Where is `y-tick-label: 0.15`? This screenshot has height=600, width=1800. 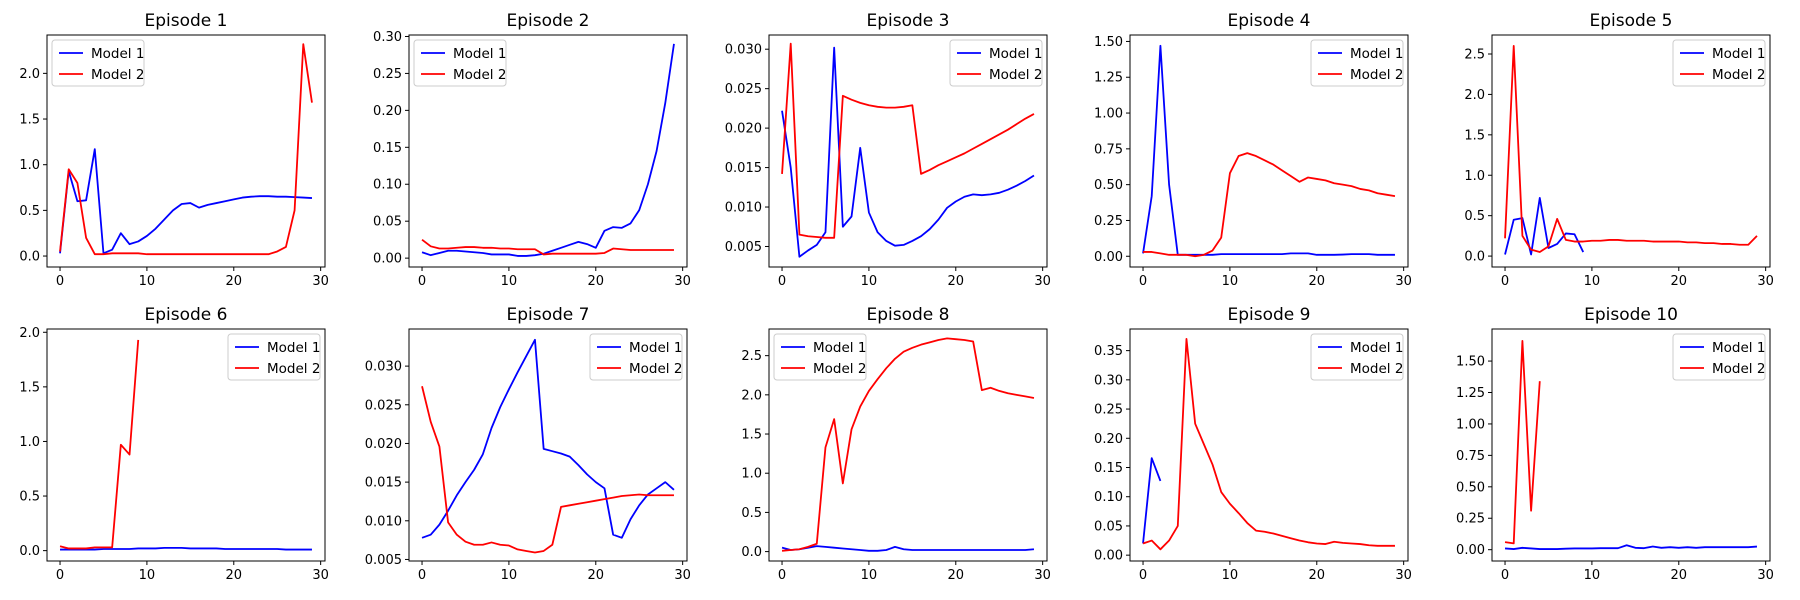 y-tick-label: 0.15 is located at coordinates (1108, 468).